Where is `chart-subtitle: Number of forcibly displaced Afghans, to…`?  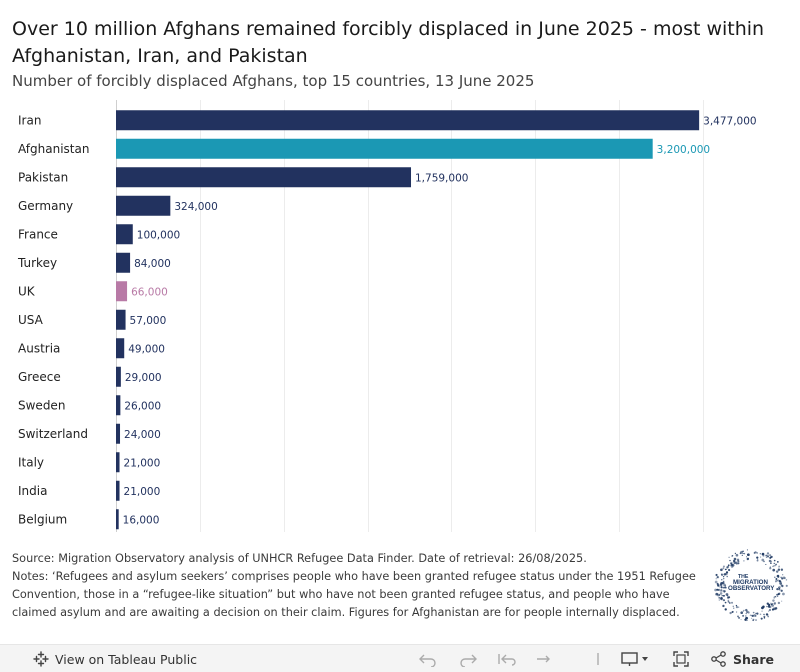 chart-subtitle: Number of forcibly displaced Afghans, to… is located at coordinates (273, 81).